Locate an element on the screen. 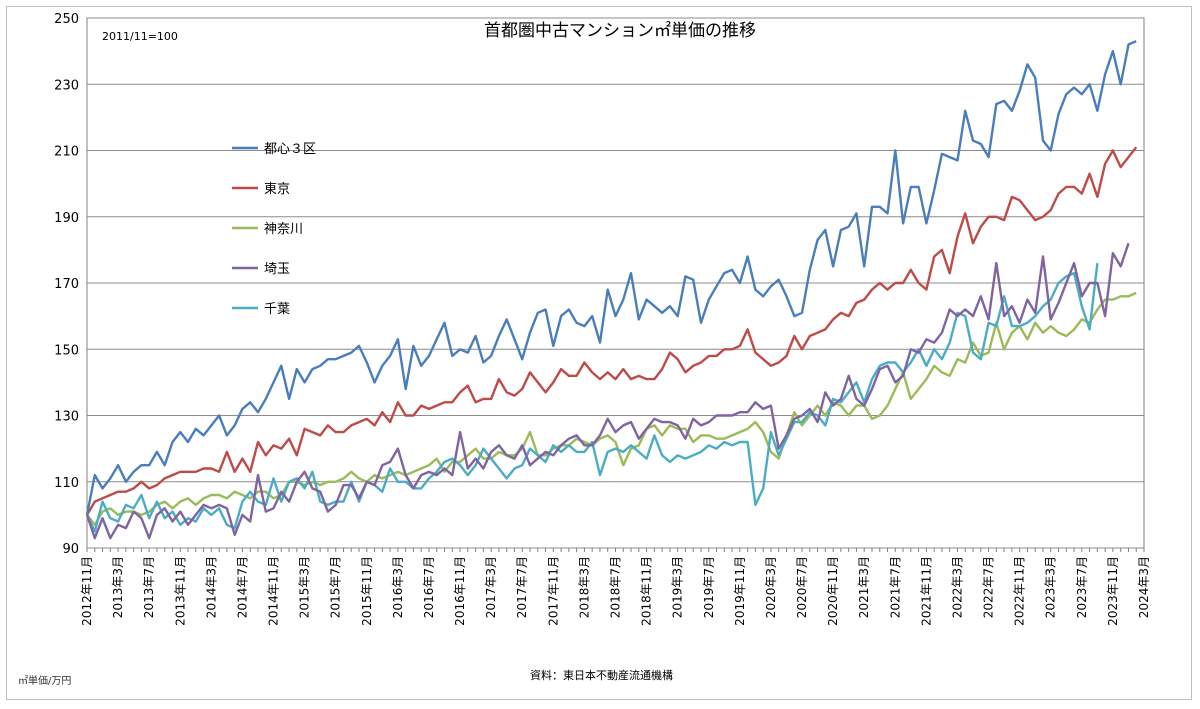 This screenshot has width=1200, height=709. legend-label-4: 埼玉 is located at coordinates (277, 269).